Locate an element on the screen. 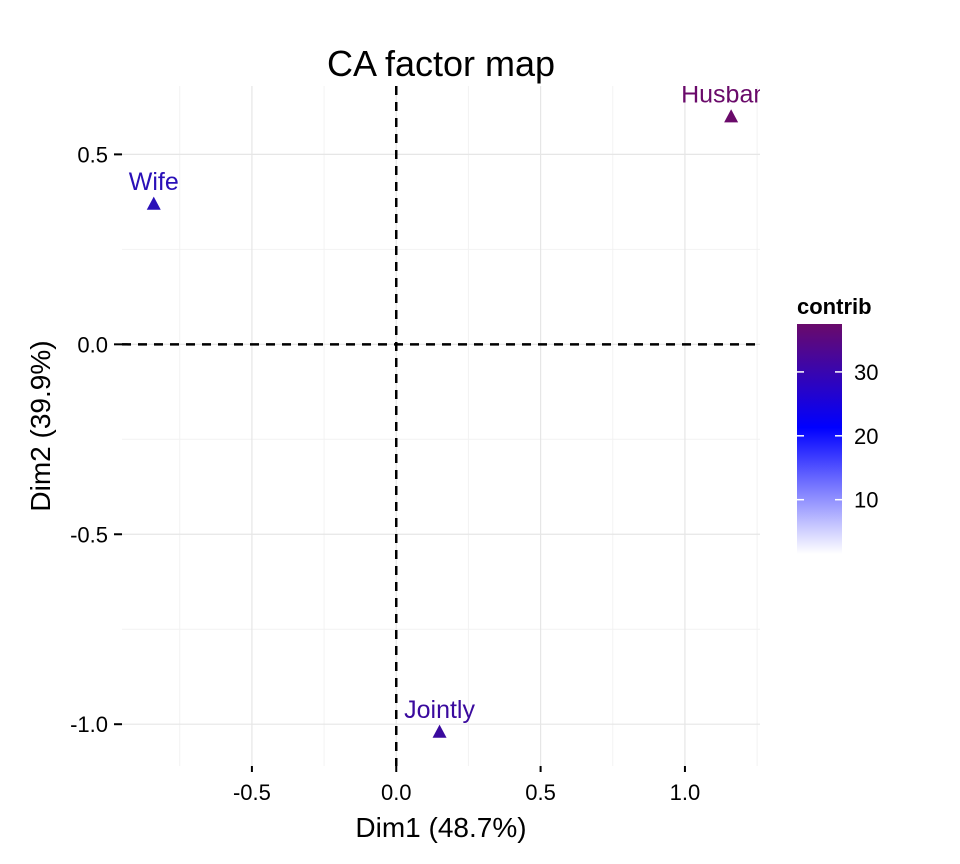 The width and height of the screenshot is (960, 864). y-axis-title: Dim2 (39.9%) is located at coordinates (40, 425).